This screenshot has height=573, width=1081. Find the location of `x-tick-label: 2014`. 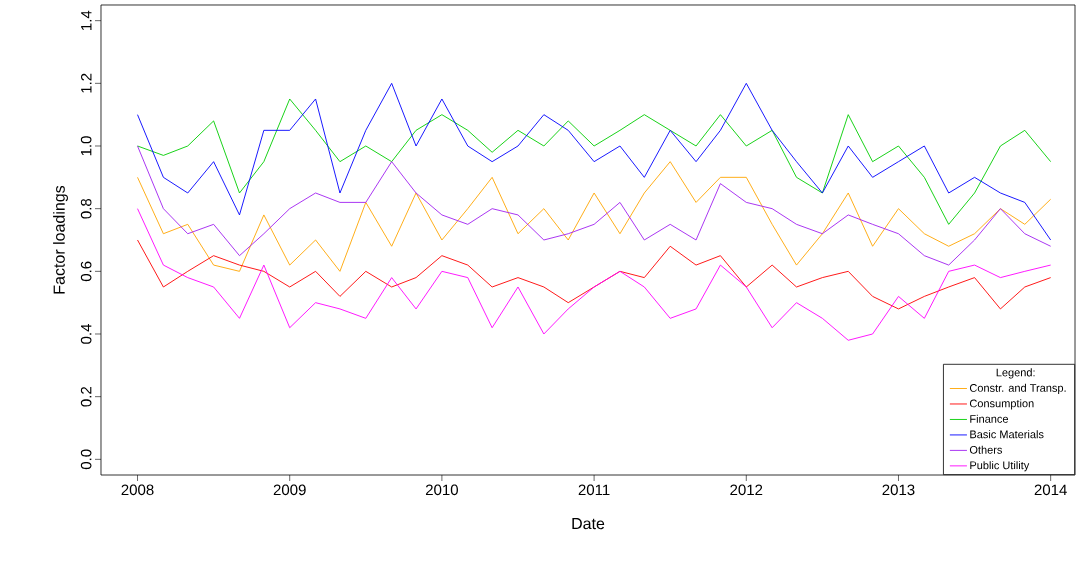

x-tick-label: 2014 is located at coordinates (1050, 490).